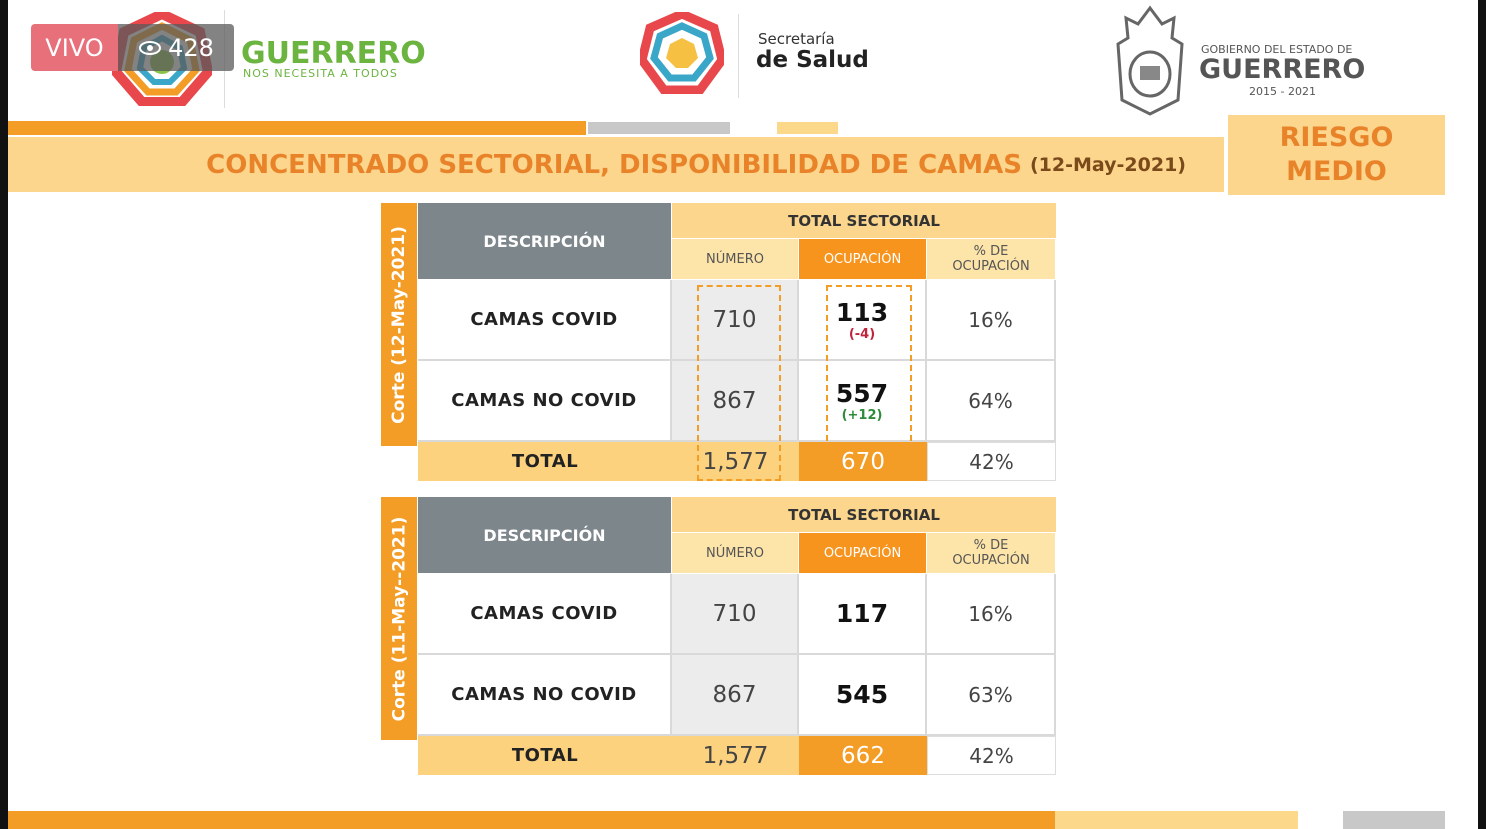 Image resolution: width=1486 pixels, height=829 pixels. I want to click on side-label: Corte (11-May--2021), so click(399, 618).